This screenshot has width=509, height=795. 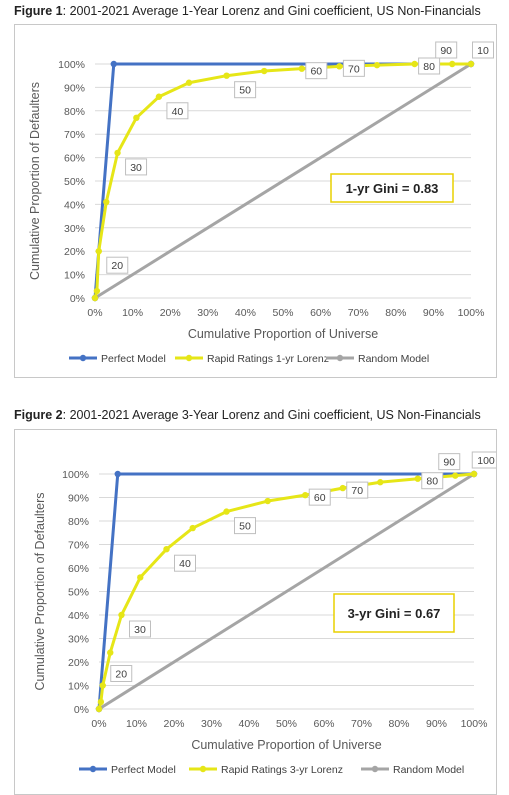 What do you see at coordinates (354, 69) in the screenshot?
I see `annotation-label: 70` at bounding box center [354, 69].